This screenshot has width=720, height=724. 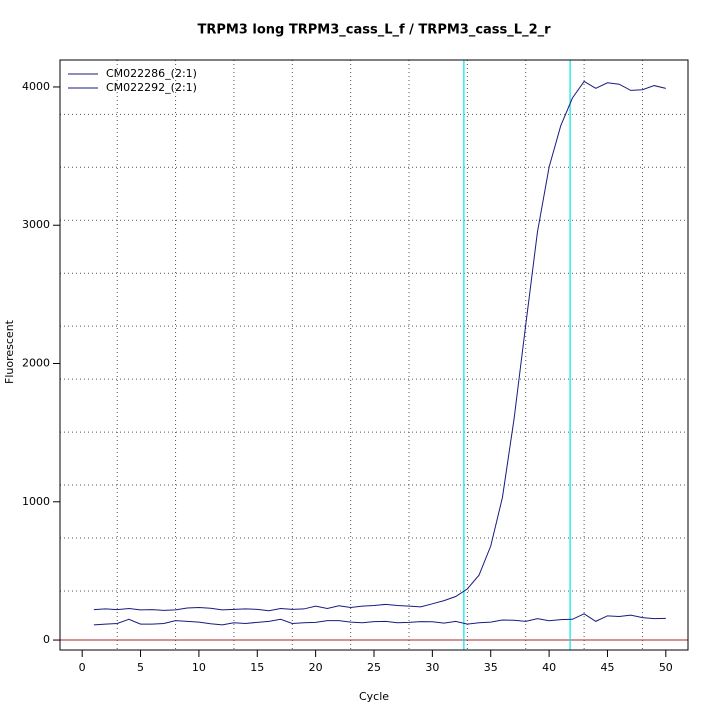 What do you see at coordinates (36, 86) in the screenshot?
I see `y-tick-label: 4000` at bounding box center [36, 86].